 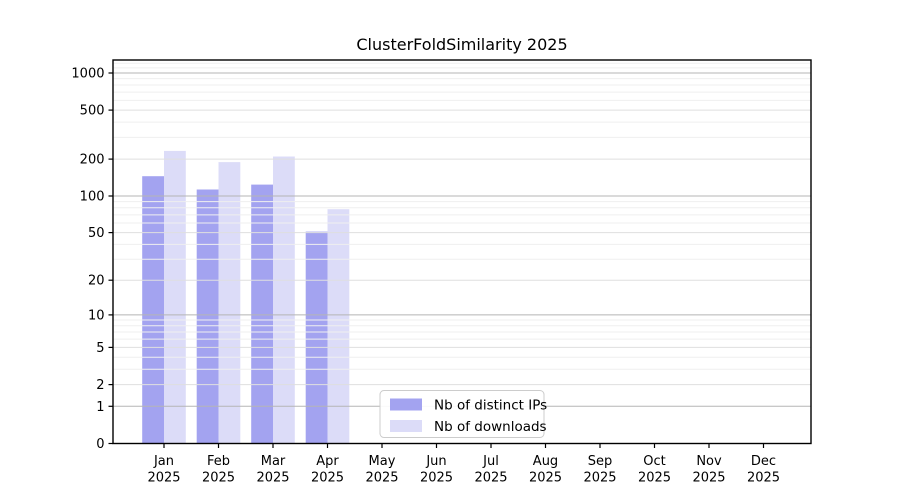 What do you see at coordinates (316, 337) in the screenshot?
I see `bar-nb-of-distinct-ips-apr` at bounding box center [316, 337].